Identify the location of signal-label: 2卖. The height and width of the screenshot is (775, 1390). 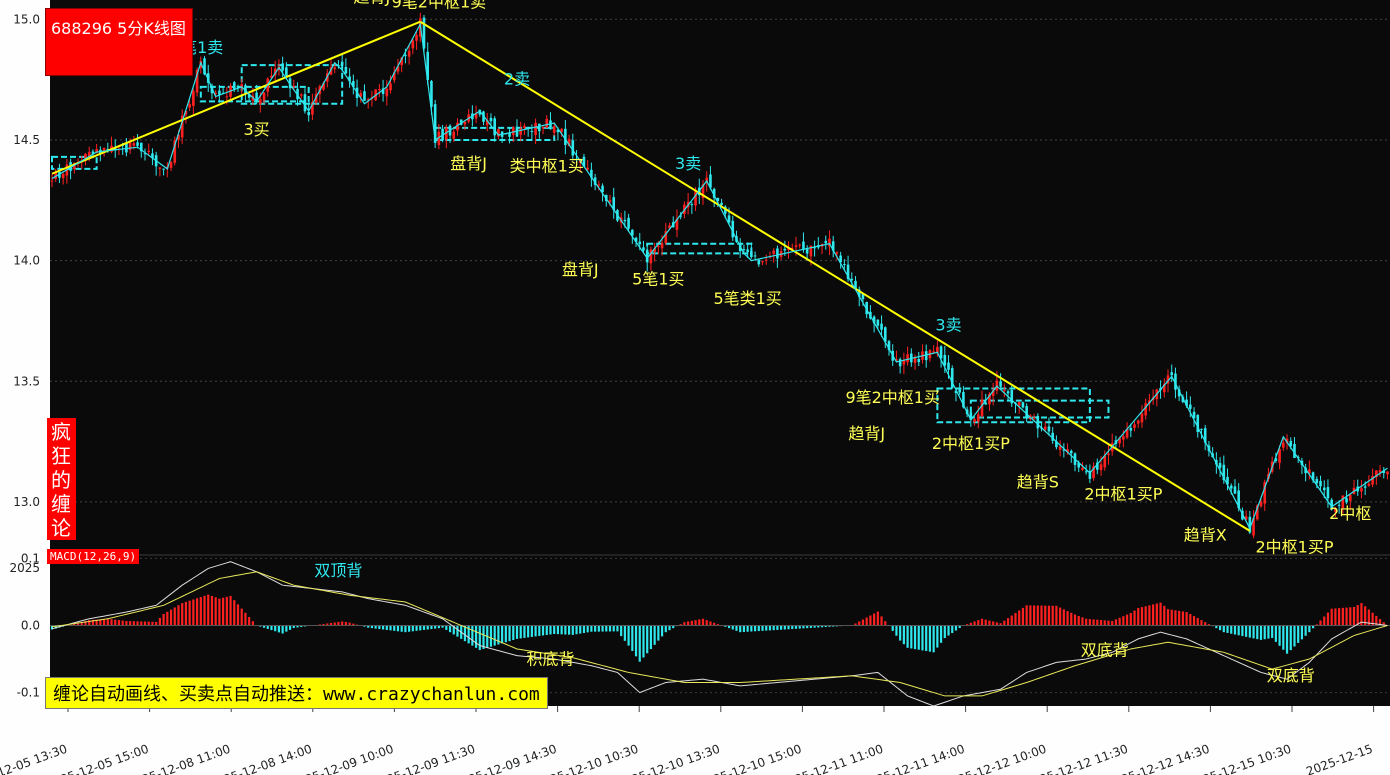
(517, 78).